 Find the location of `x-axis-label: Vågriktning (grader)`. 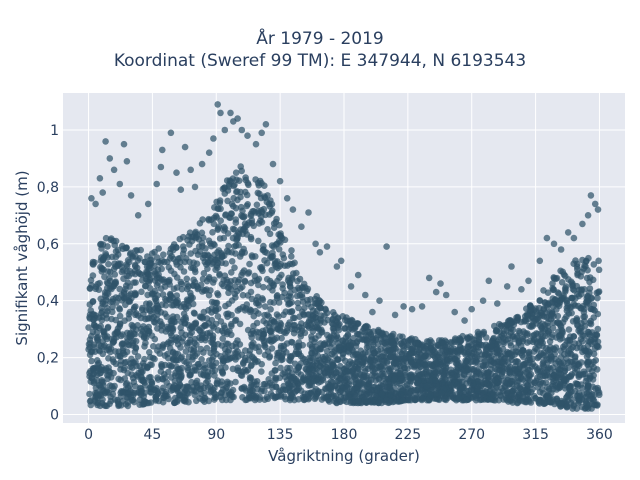

x-axis-label: Vågriktning (grader) is located at coordinates (344, 456).